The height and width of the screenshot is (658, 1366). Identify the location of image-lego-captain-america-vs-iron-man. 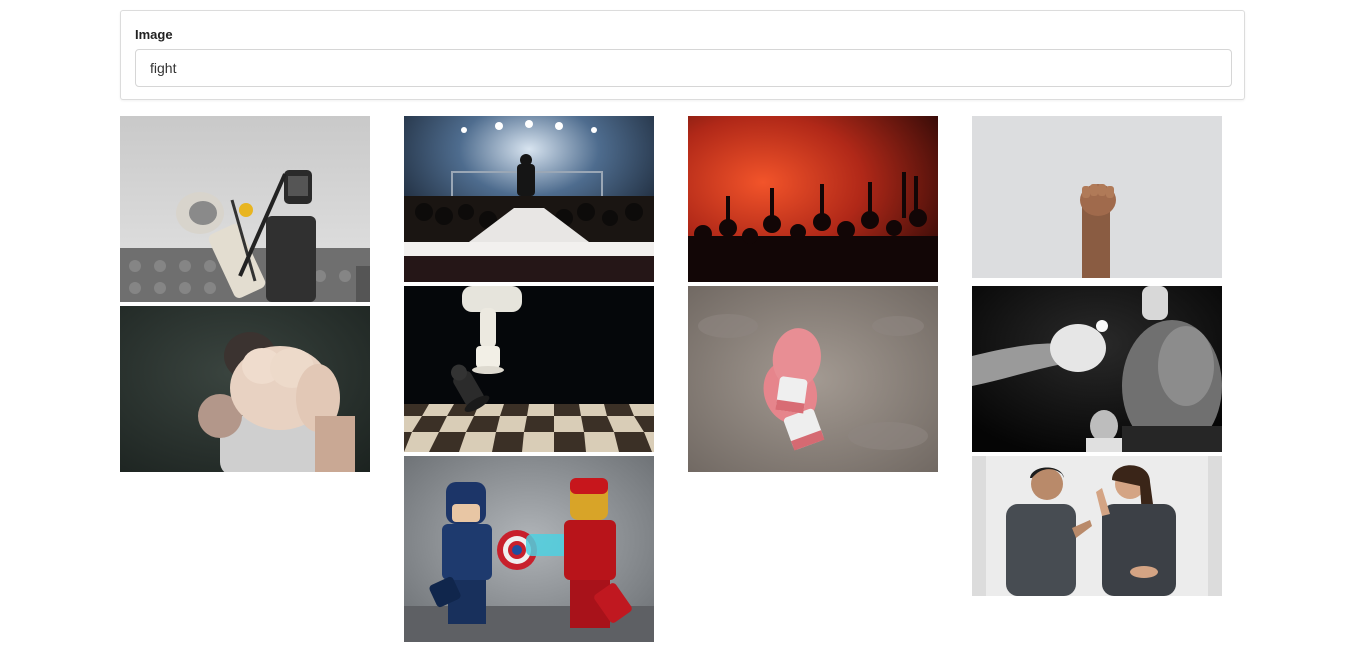
(529, 549).